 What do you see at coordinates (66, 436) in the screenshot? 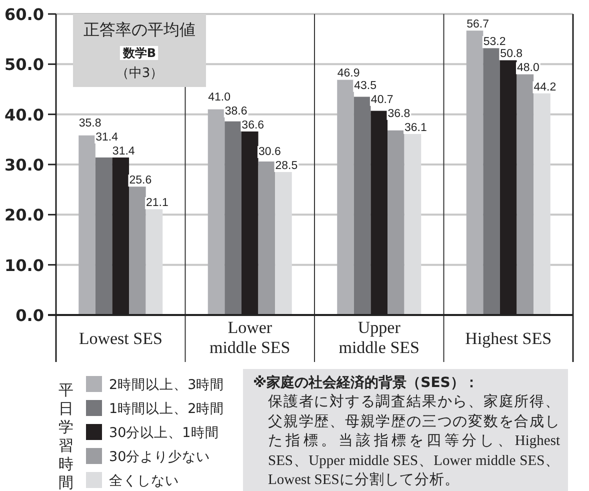
I see `legend-title: 平日学習時間` at bounding box center [66, 436].